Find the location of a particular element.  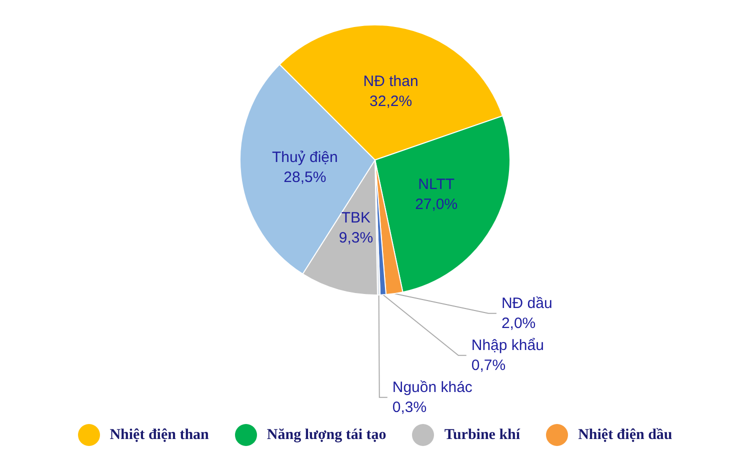

text: Năng lượng tái tạo is located at coordinates (326, 434).